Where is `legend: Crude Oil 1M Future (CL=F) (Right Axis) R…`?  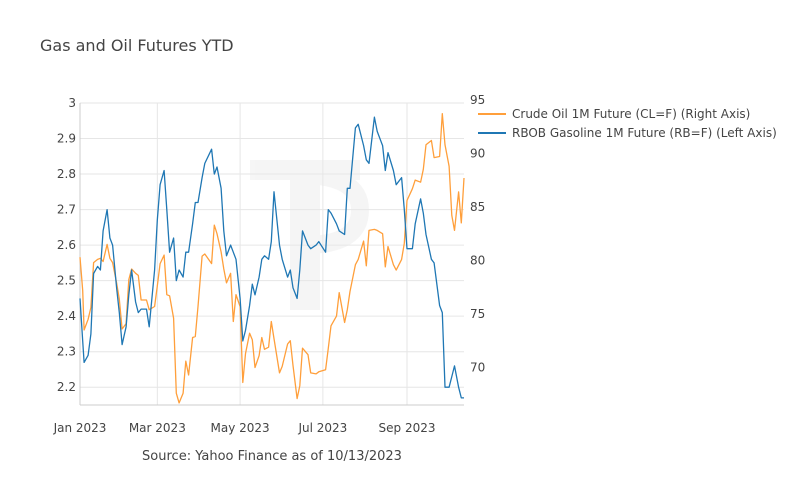
legend: Crude Oil 1M Future (CL=F) (Right Axis) R… is located at coordinates (627, 123).